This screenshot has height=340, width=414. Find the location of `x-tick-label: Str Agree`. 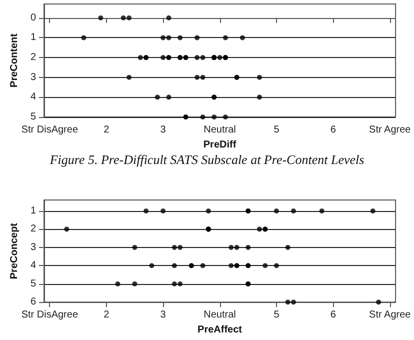

x-tick-label: Str Agree is located at coordinates (390, 315).